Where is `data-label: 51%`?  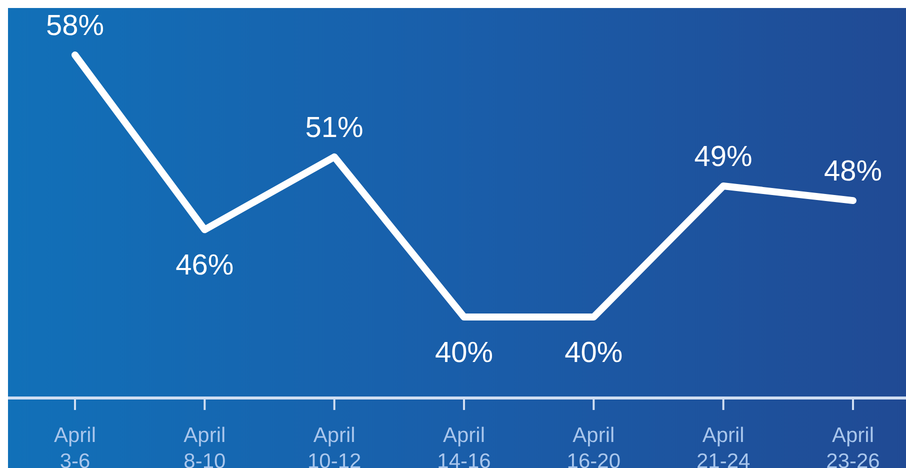
data-label: 51% is located at coordinates (334, 128).